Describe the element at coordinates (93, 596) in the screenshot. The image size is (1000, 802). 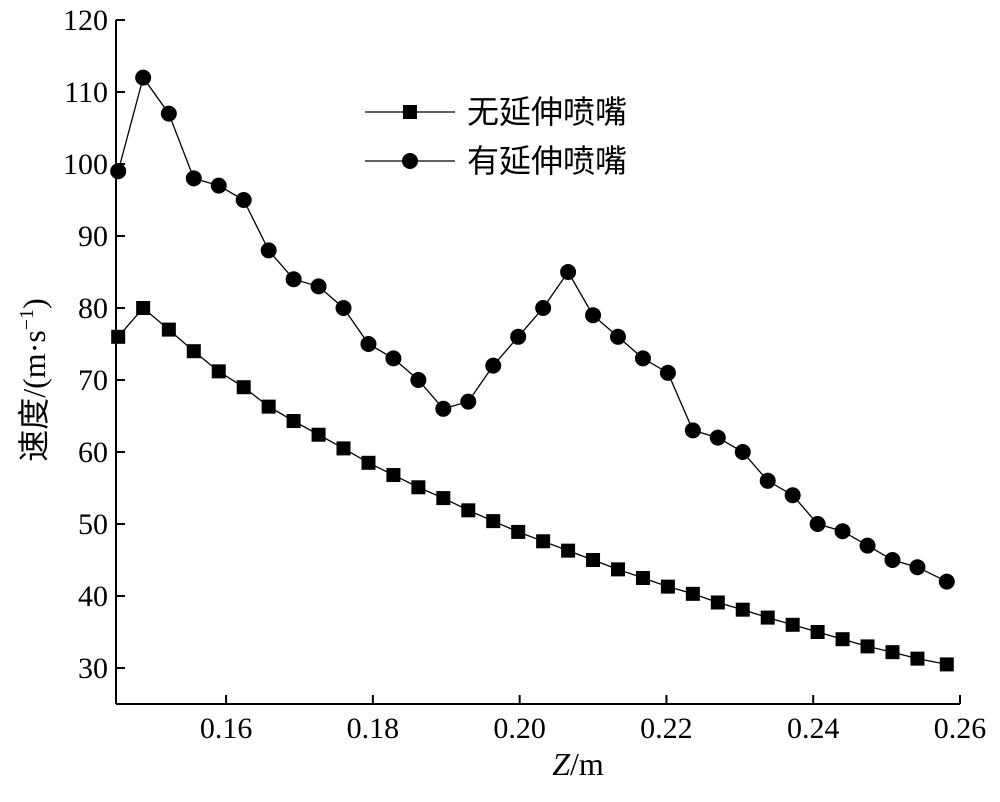
I see `y-tick-label: 40` at that location.